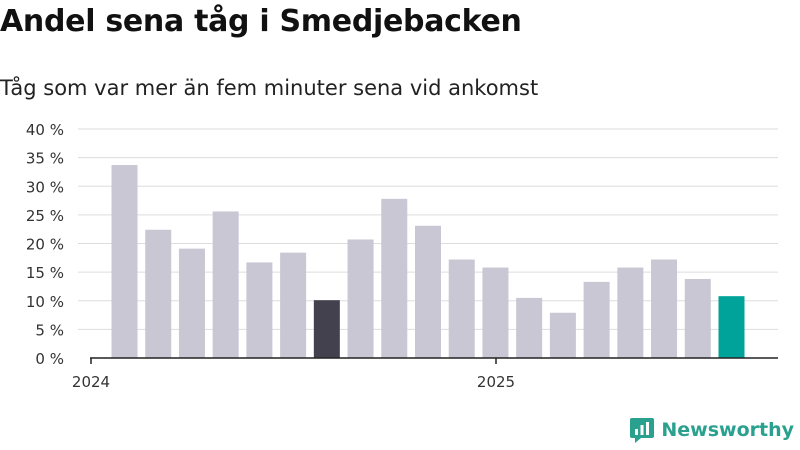 The width and height of the screenshot is (800, 450). I want to click on y-tick-label: 30 %, so click(45, 187).